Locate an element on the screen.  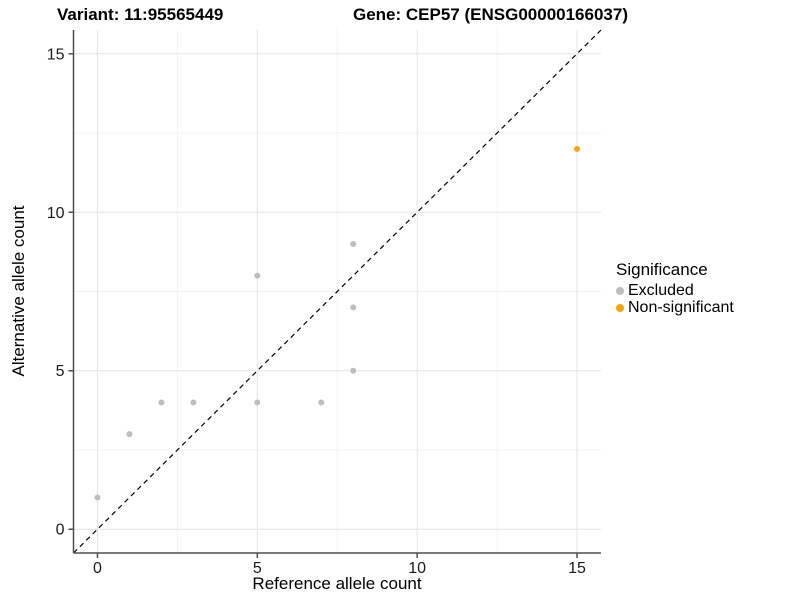
legend: Significance Excluded Non-significant is located at coordinates (675, 288).